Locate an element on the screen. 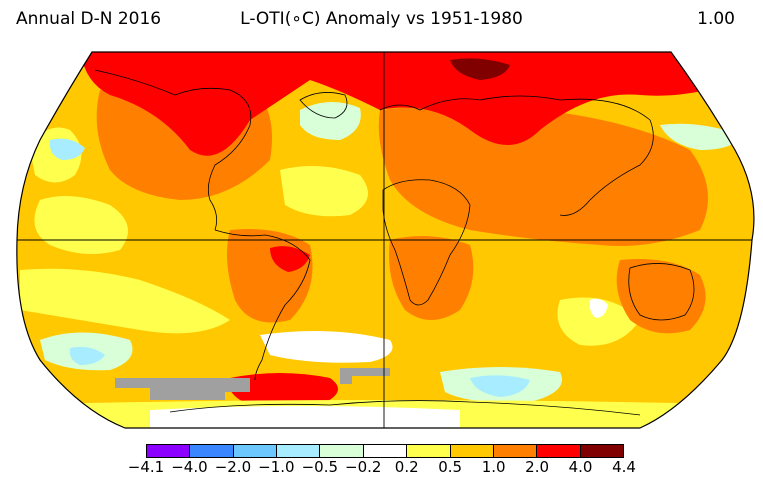 This screenshot has height=488, width=763. anomaly-eurasia is located at coordinates (543, 175).